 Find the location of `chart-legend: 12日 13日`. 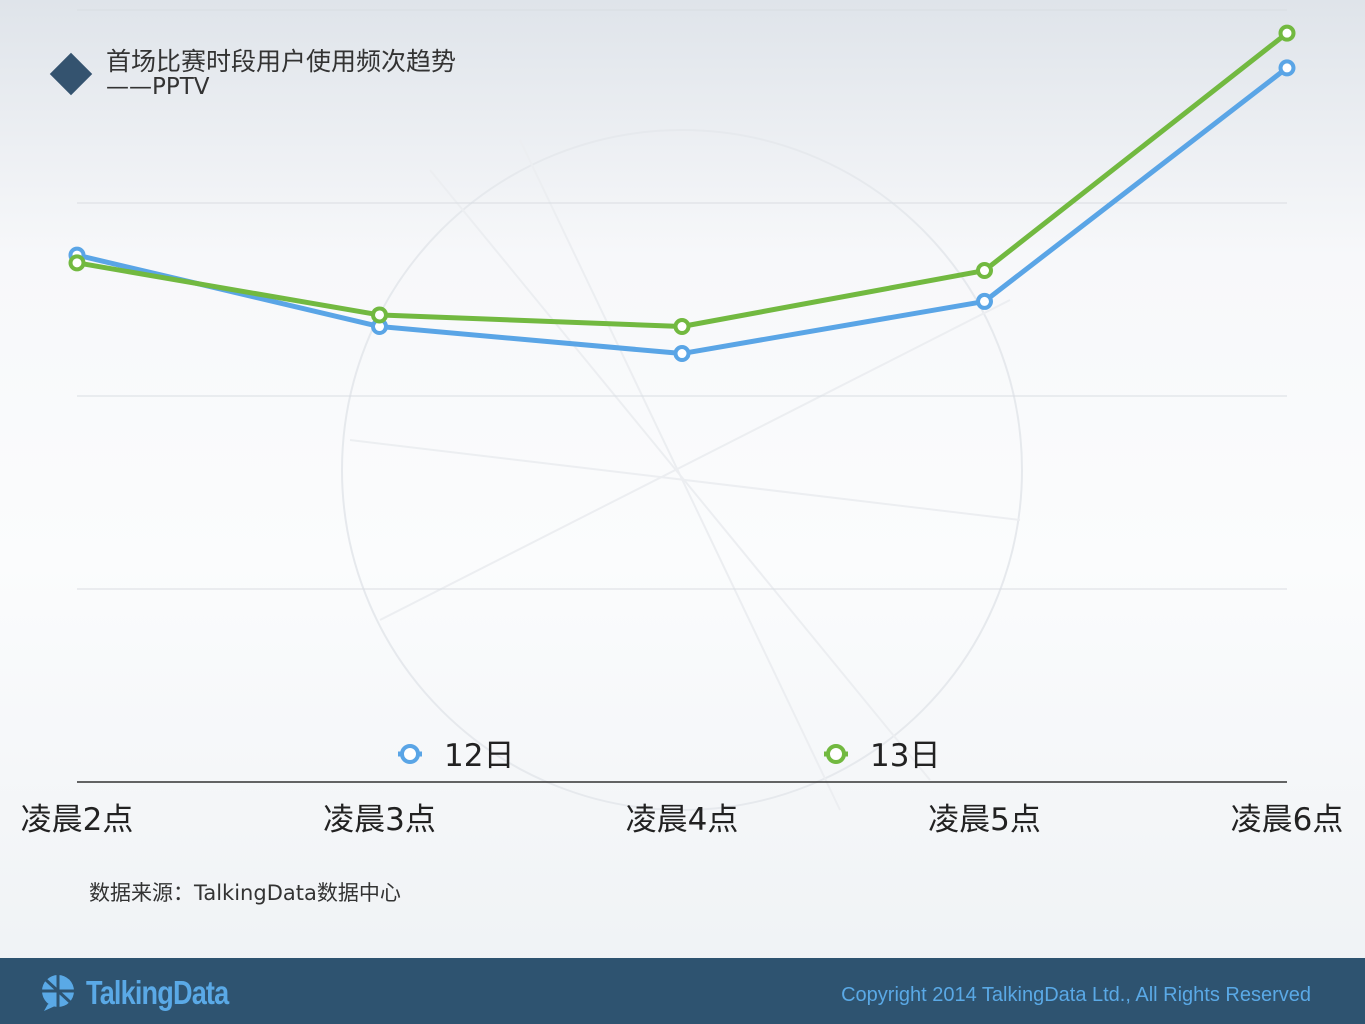

chart-legend: 12日 13日 is located at coordinates (669, 756).